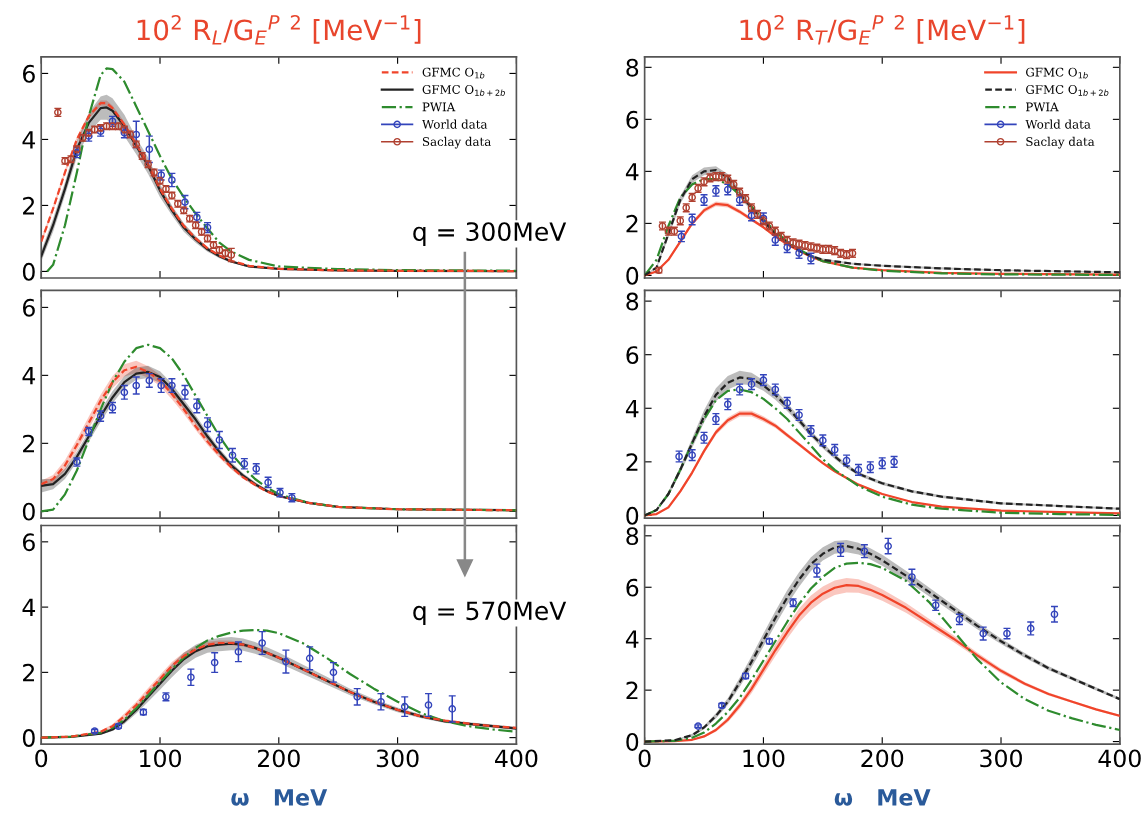 The height and width of the screenshot is (825, 1145). What do you see at coordinates (490, 234) in the screenshot?
I see `annotation: q = 300MeV` at bounding box center [490, 234].